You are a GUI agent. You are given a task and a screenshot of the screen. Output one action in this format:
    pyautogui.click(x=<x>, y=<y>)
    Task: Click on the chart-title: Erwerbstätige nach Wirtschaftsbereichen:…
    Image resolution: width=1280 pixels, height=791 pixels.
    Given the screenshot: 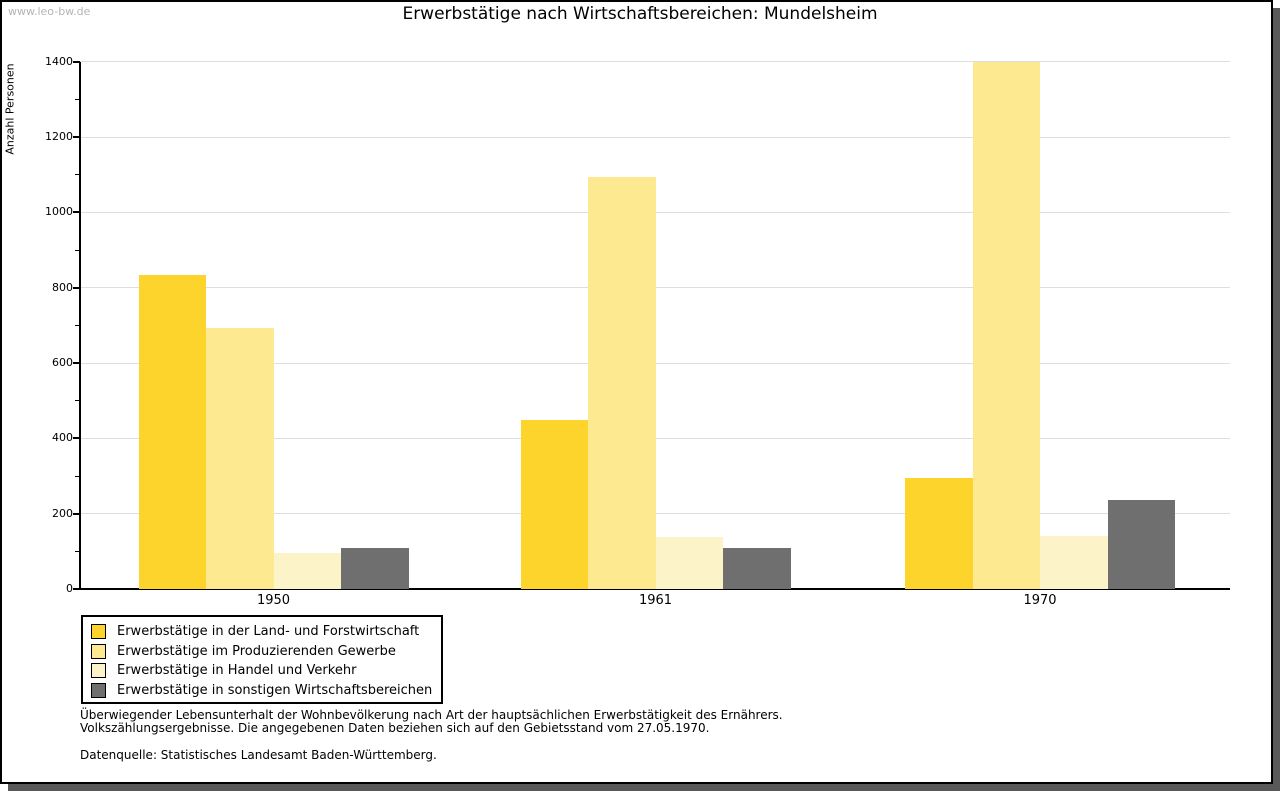 What is the action you would take?
    pyautogui.click(x=640, y=14)
    